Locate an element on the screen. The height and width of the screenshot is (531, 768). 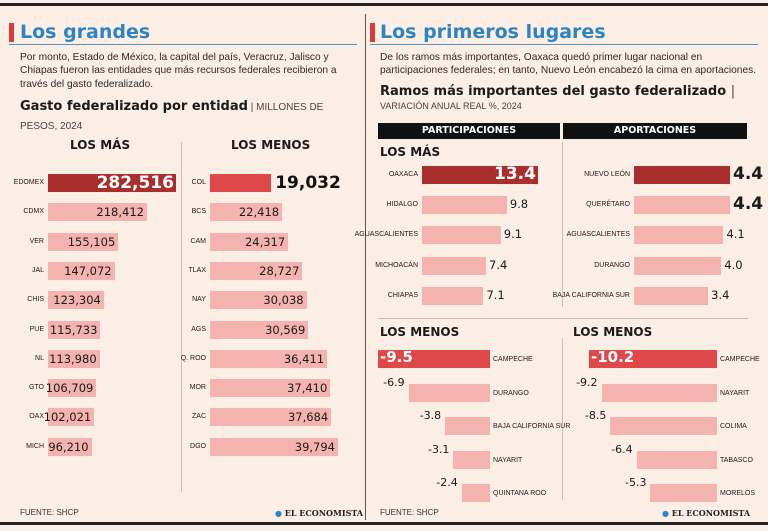
category-label: QUERÉTARO is located at coordinates (608, 205).